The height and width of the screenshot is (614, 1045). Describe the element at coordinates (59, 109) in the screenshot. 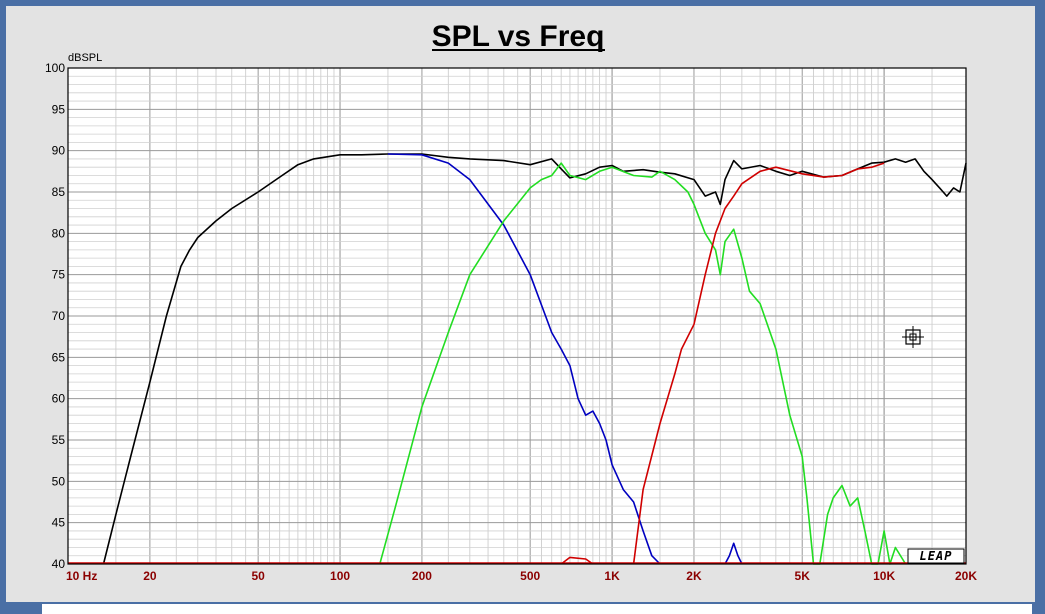

I see `y-tick-label: 95` at that location.